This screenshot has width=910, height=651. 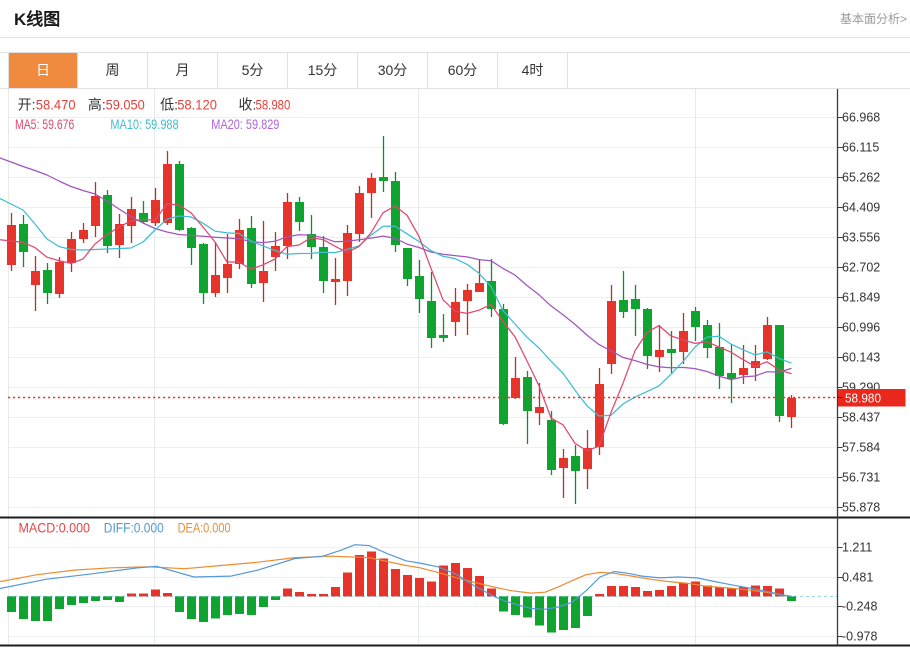 What do you see at coordinates (56, 104) in the screenshot?
I see `svg-text: 58.470` at bounding box center [56, 104].